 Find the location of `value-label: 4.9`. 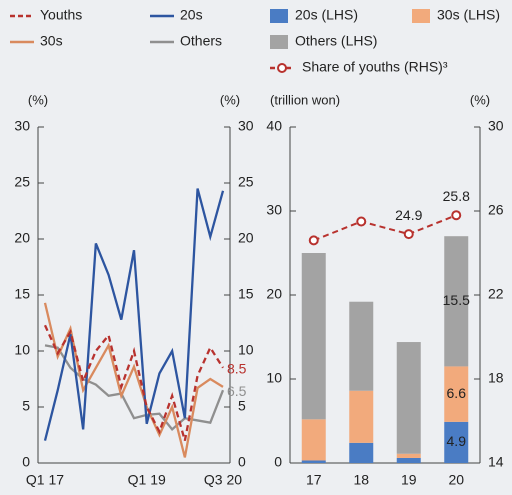

value-label: 4.9 is located at coordinates (457, 441).